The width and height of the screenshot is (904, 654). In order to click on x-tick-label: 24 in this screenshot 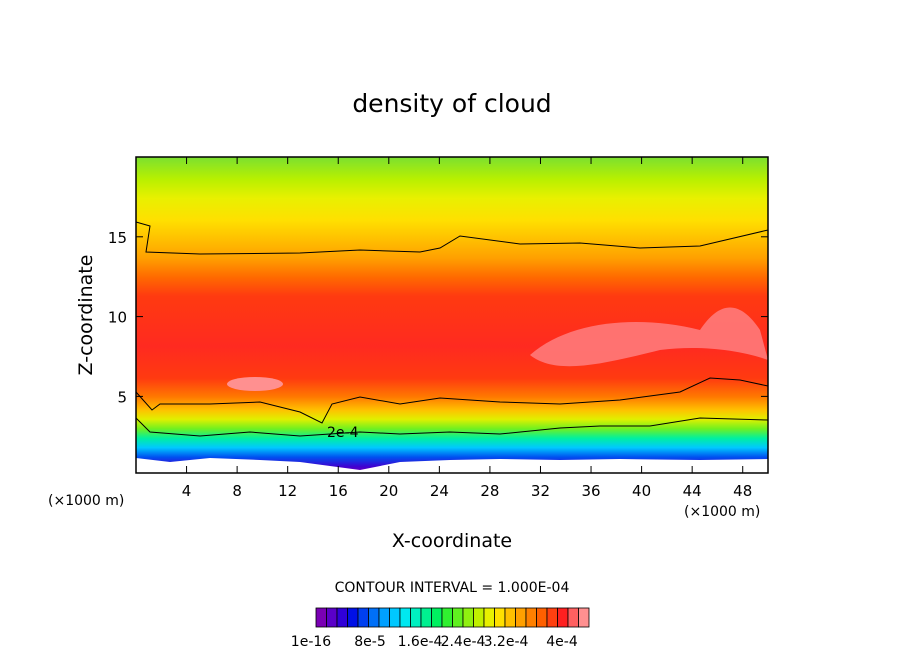, I will do `click(439, 491)`.